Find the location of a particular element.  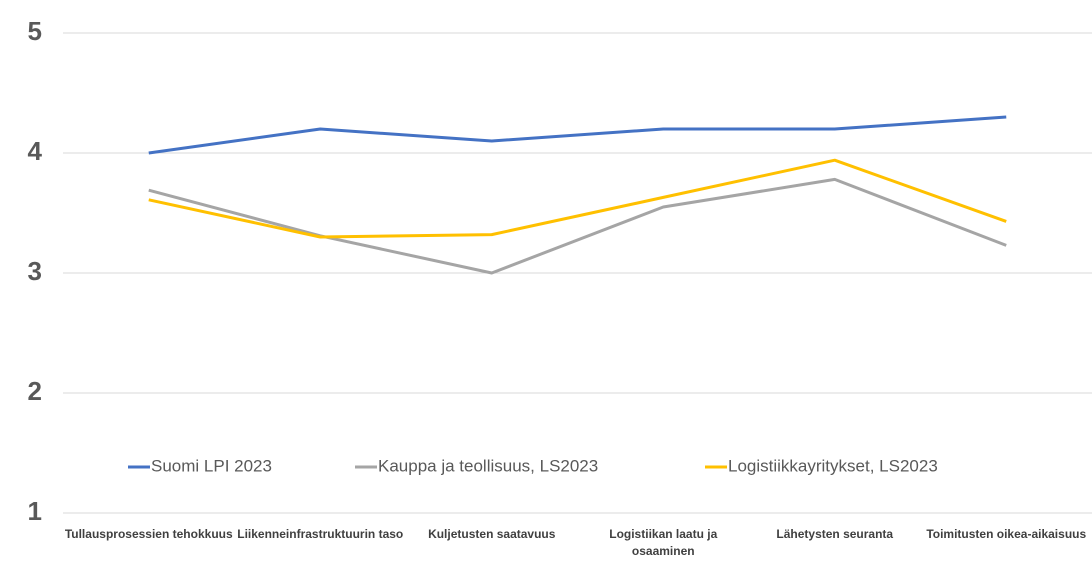

legend-label: Logistiikkayritykset, LS2023 is located at coordinates (833, 465).